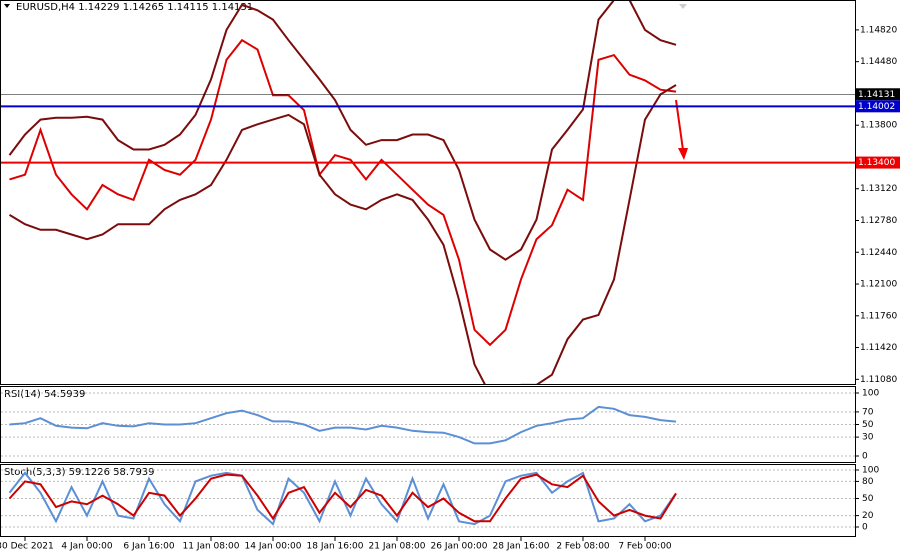 Image resolution: width=900 pixels, height=554 pixels. Describe the element at coordinates (397, 547) in the screenshot. I see `x-tick-label: 21 Jan 08:00` at that location.